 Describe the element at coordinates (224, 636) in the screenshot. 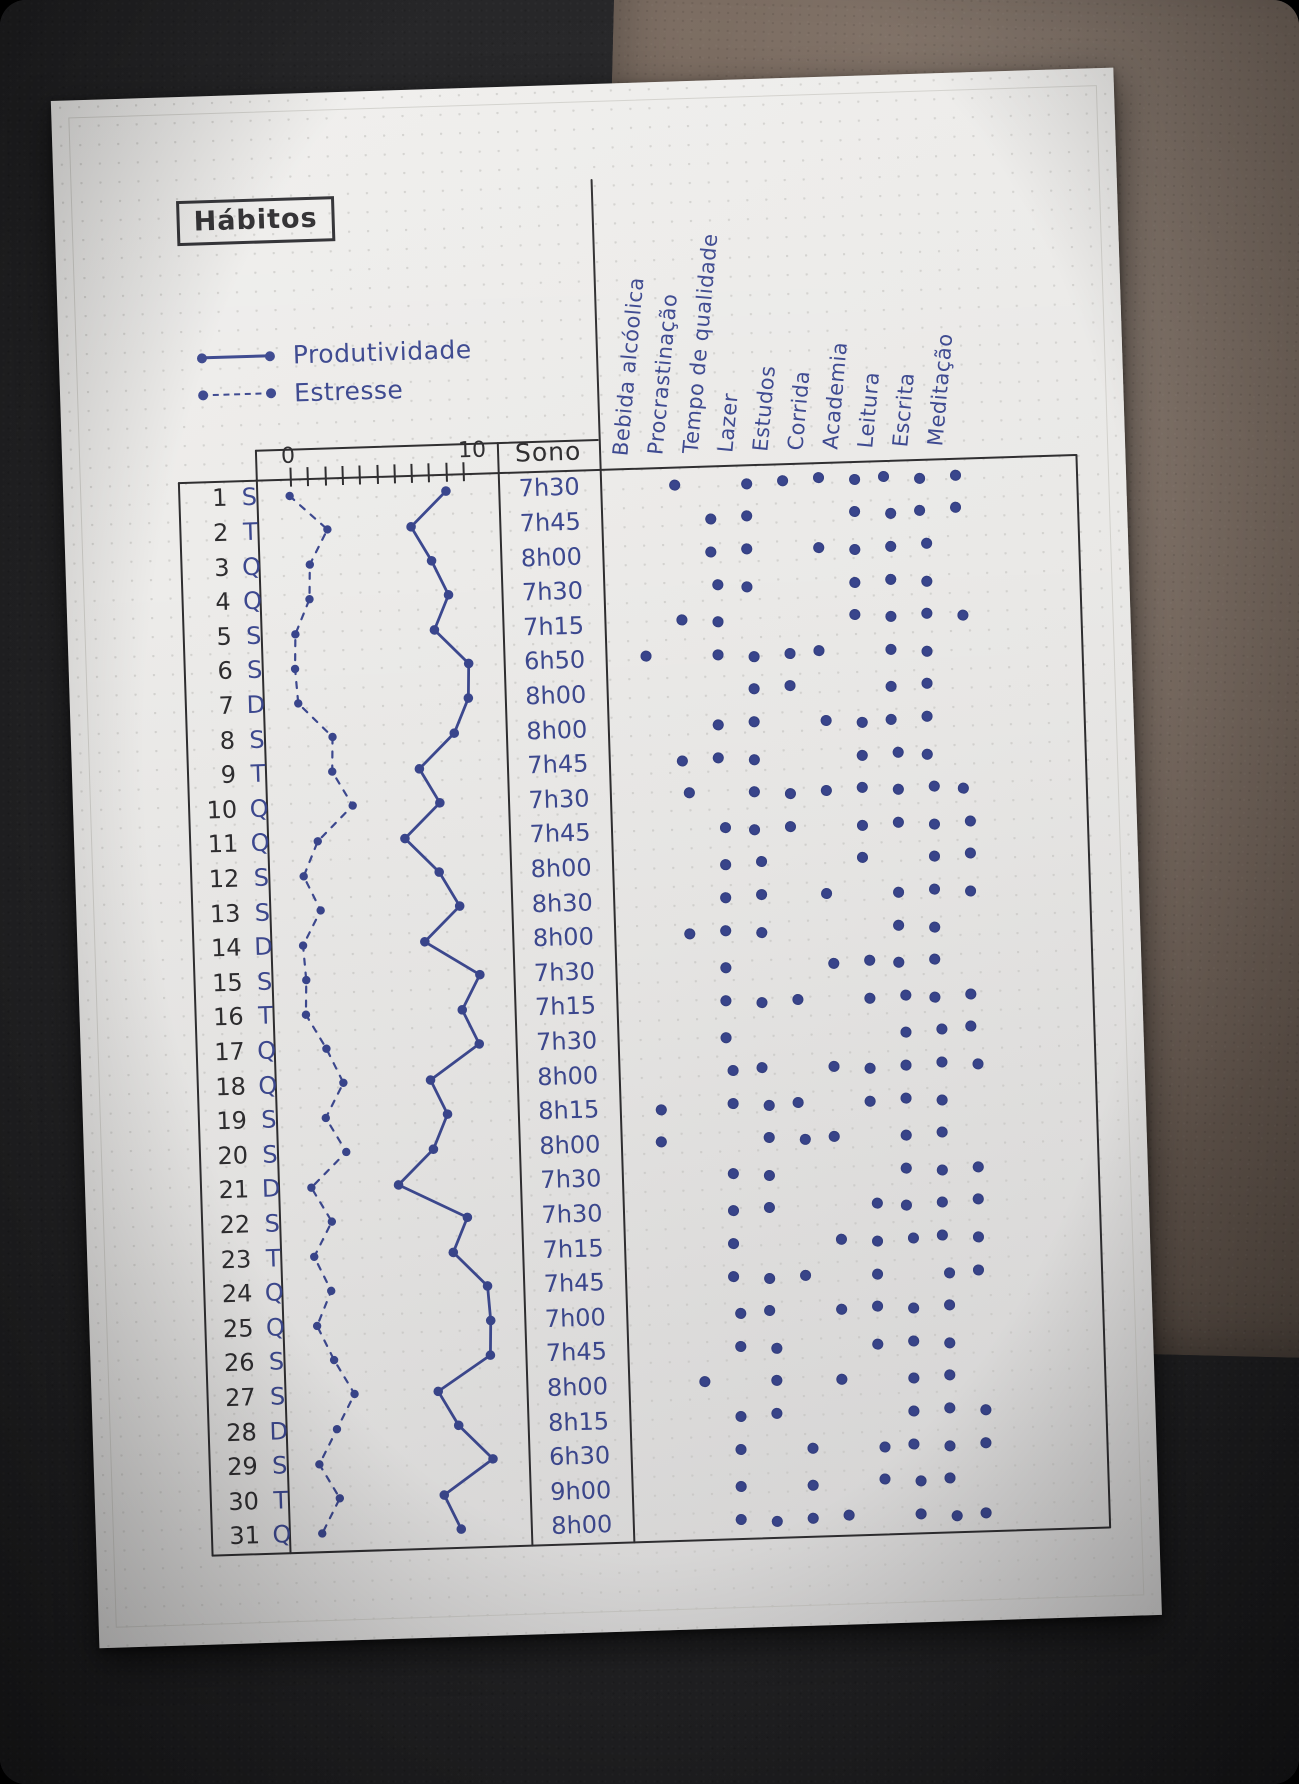

I see `day-number: 5` at that location.